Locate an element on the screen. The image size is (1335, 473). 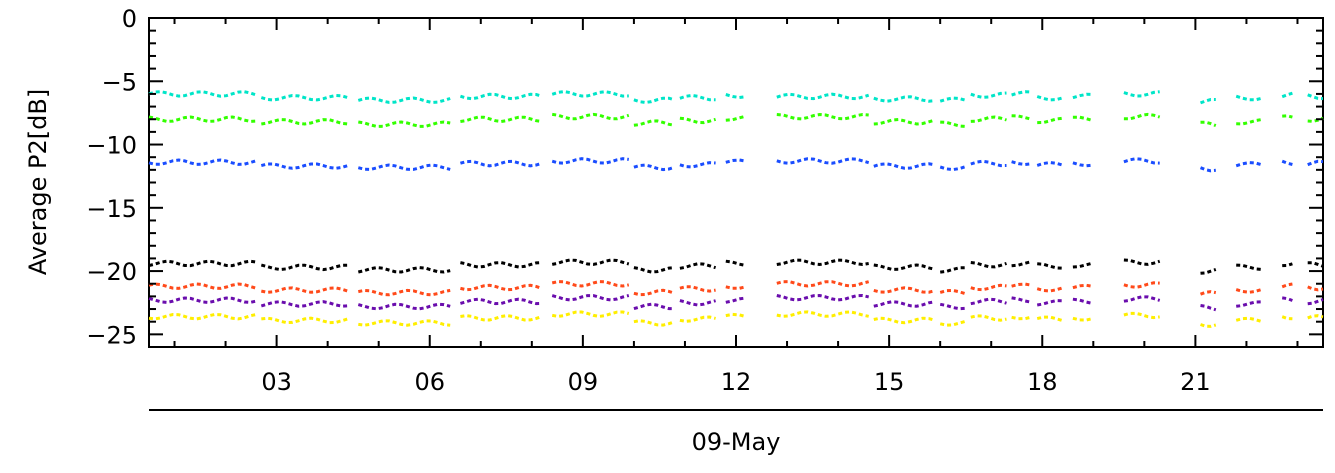
y-tick-label: −5 is located at coordinates (119, 82).